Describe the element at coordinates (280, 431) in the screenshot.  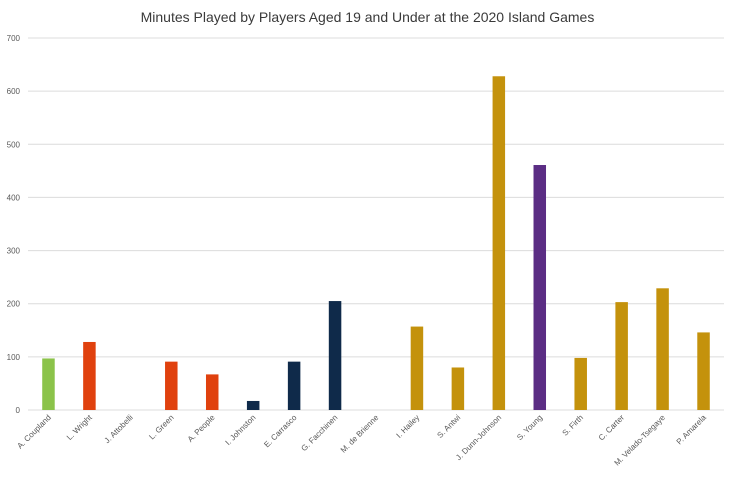
I see `x-tick-label: E. Carrasco` at that location.